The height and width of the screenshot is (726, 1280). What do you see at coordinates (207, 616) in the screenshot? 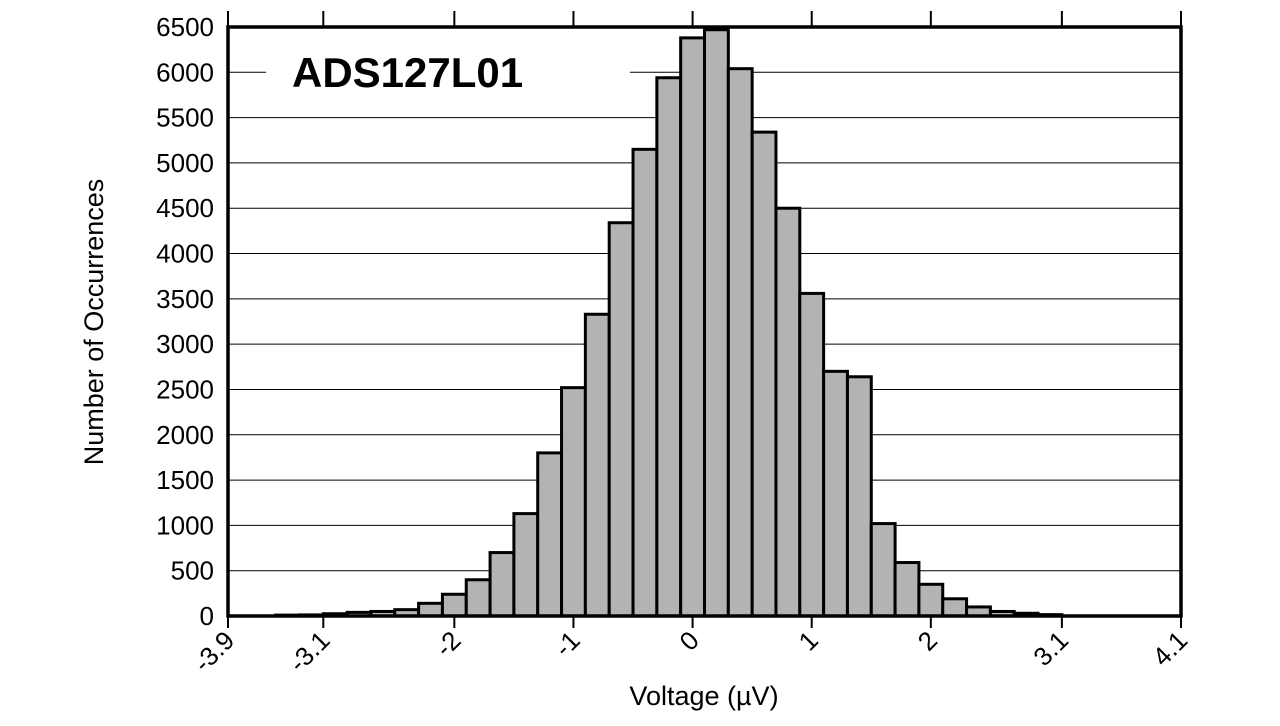
I see `y-tick-label: 0` at bounding box center [207, 616].